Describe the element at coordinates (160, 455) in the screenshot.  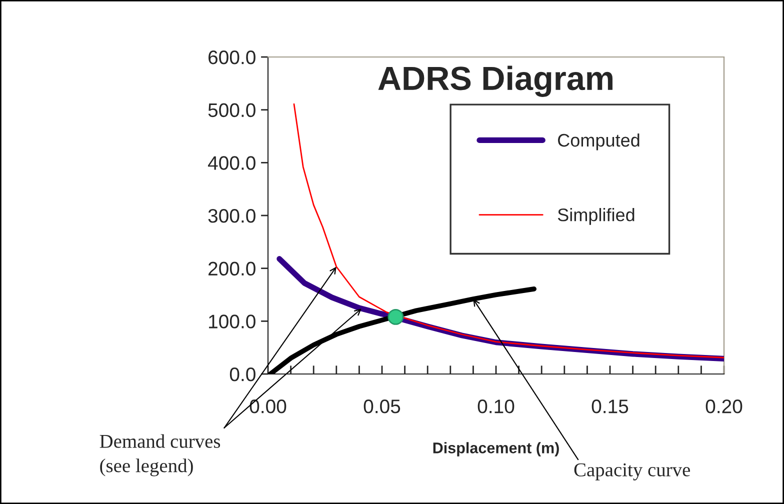
I see `annotation: Demand curves (see legend)` at that location.